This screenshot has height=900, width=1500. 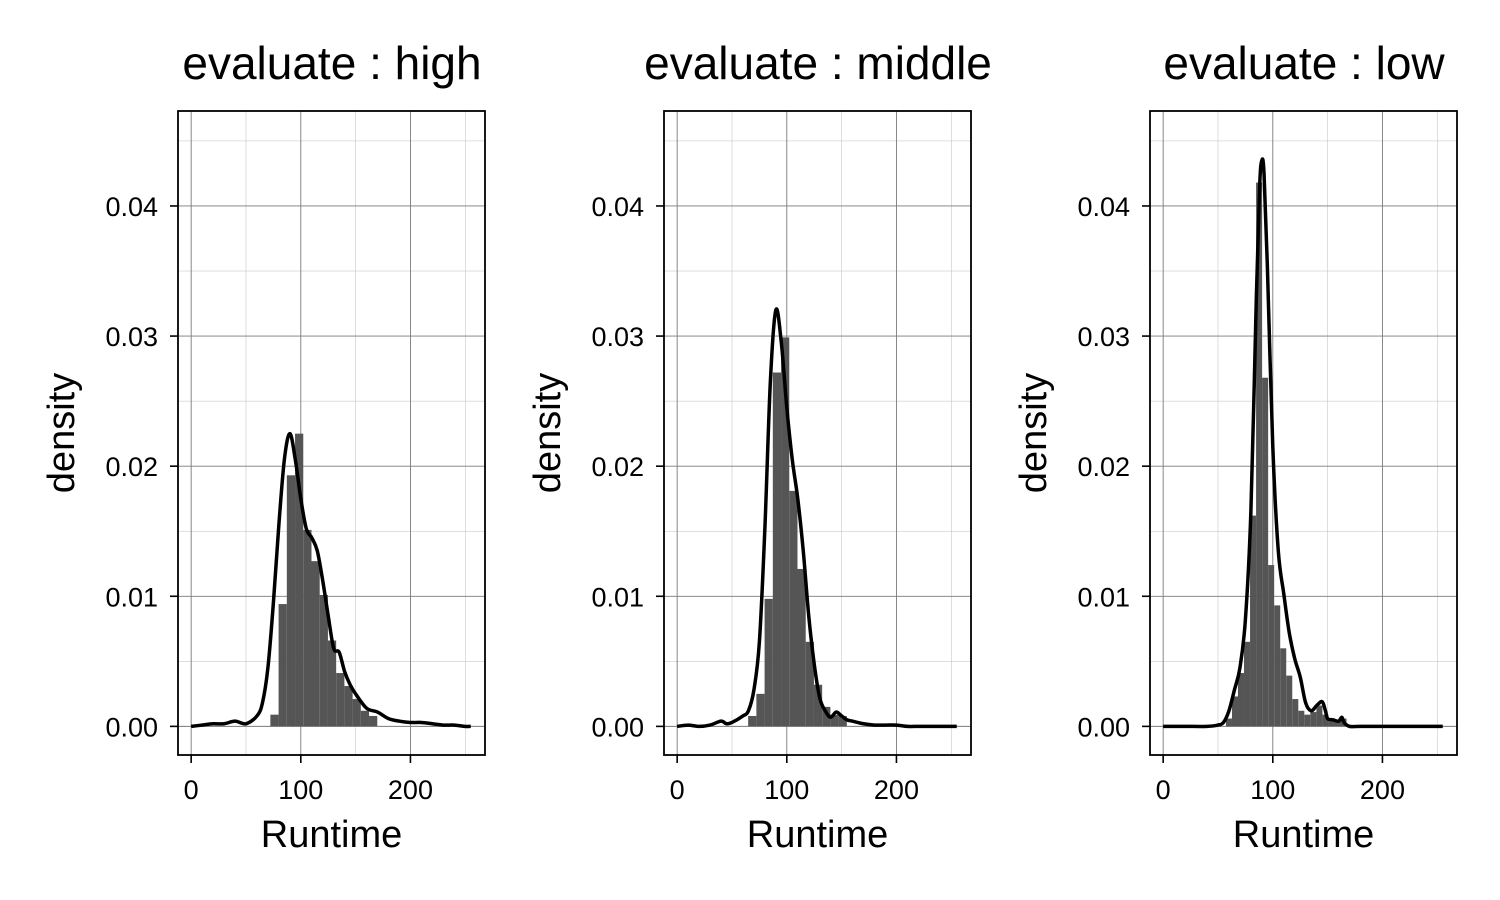 What do you see at coordinates (1304, 63) in the screenshot?
I see `panel-title: evaluate : low` at bounding box center [1304, 63].